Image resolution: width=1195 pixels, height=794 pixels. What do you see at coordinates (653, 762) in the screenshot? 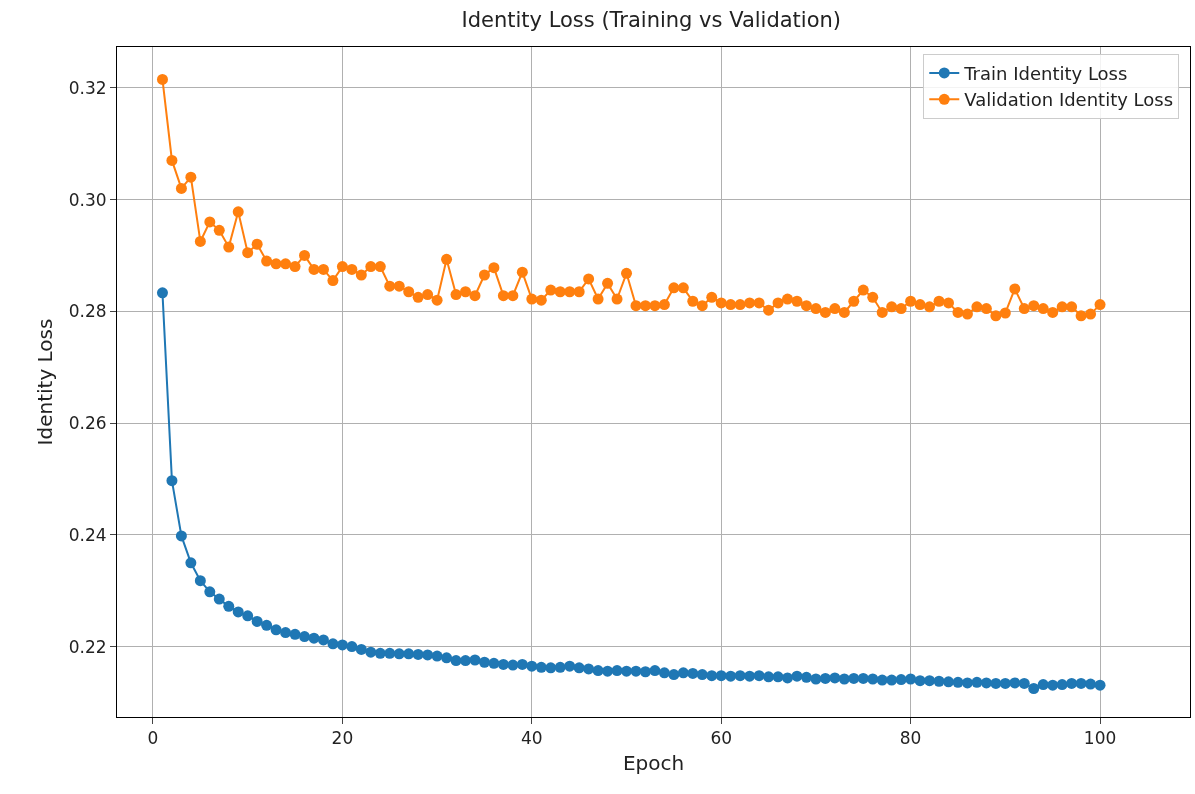
I see `x-axis-title: Epoch` at bounding box center [653, 762].